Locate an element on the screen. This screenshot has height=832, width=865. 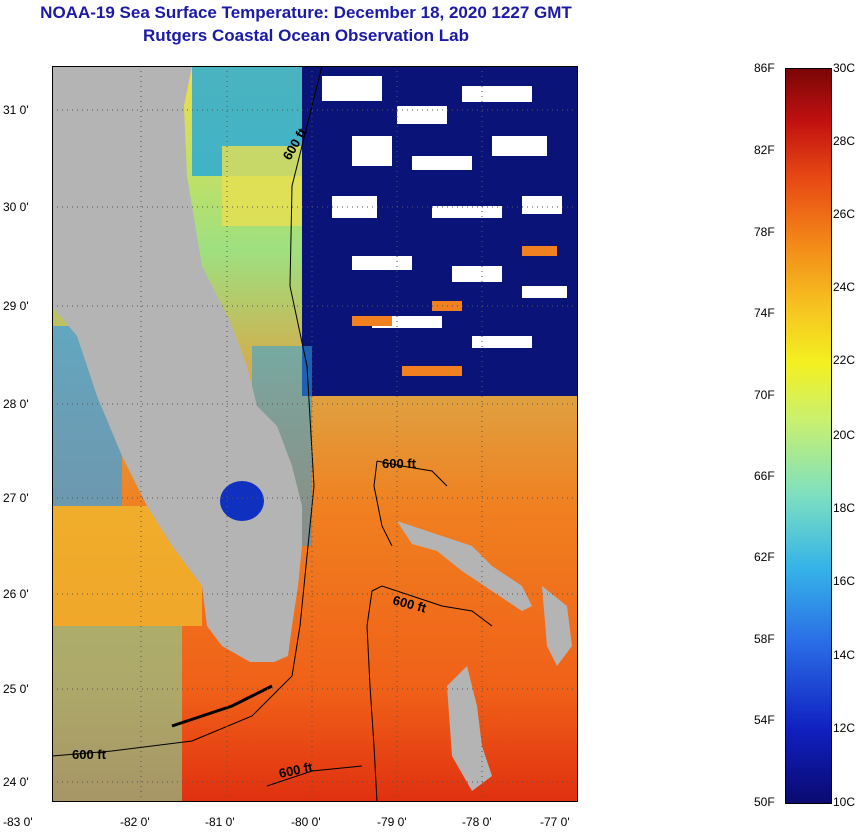
temperature-colorbar is located at coordinates (808, 436).